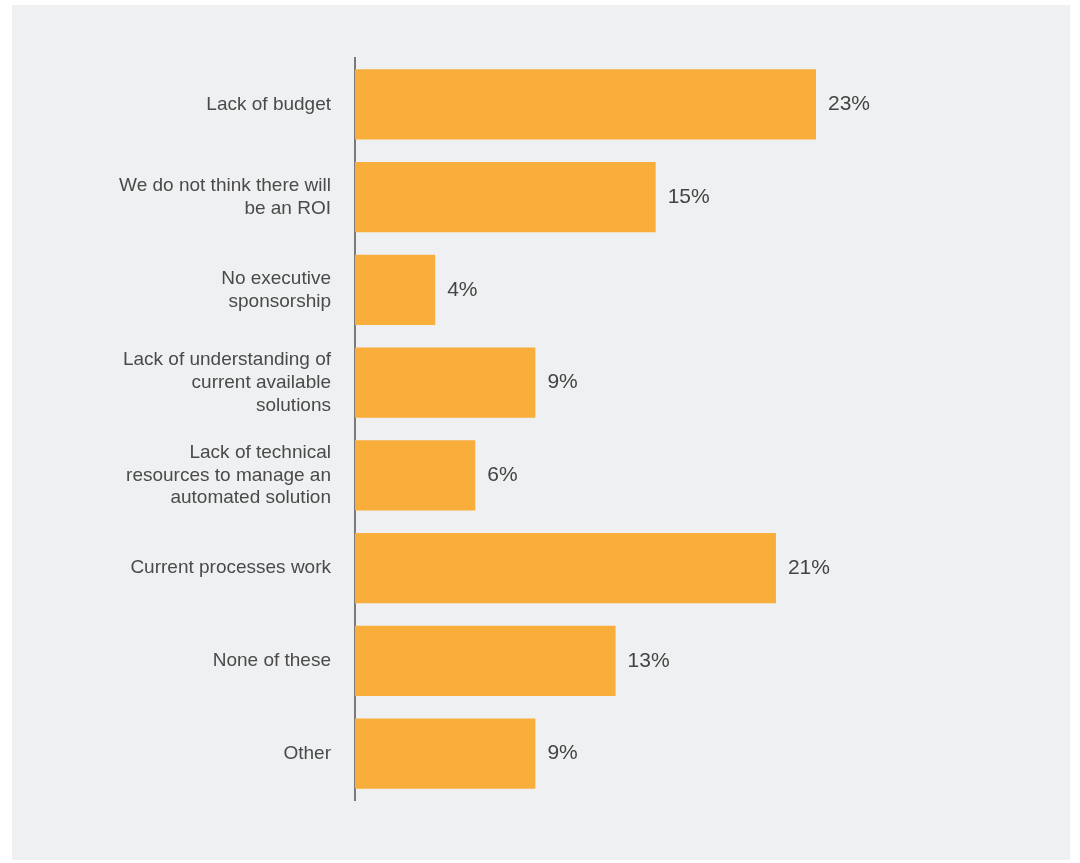 The height and width of the screenshot is (863, 1080). I want to click on data-label: 15%, so click(688, 195).